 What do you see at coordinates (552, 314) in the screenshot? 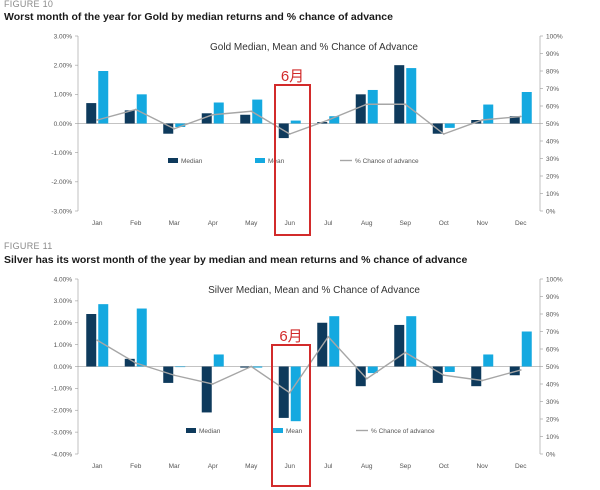
I see `silver-y2-tick-label: 80%` at bounding box center [552, 314].